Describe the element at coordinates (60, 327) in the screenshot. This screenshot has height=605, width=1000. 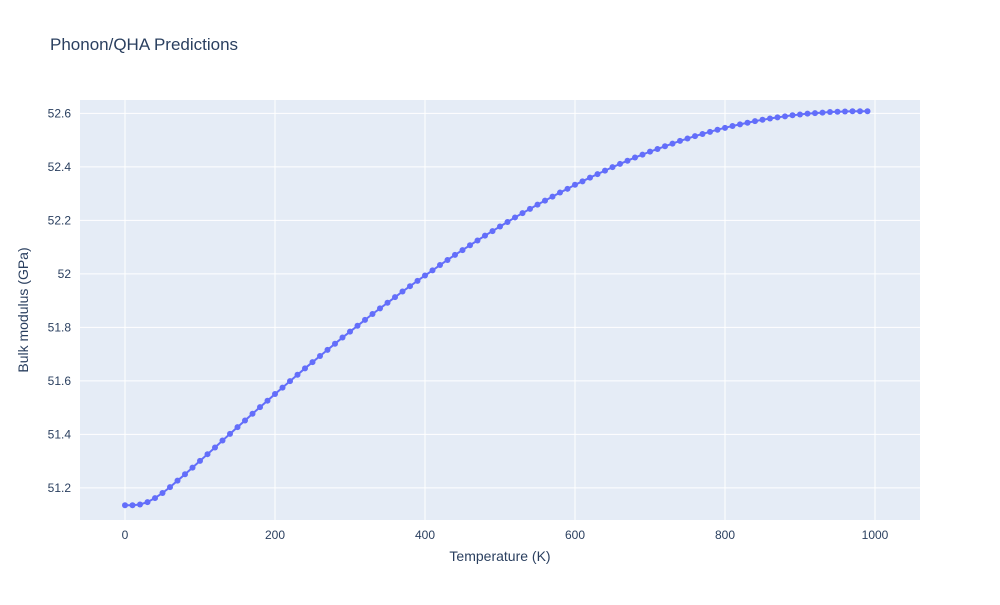
I see `y-tick-label: 51.8` at that location.